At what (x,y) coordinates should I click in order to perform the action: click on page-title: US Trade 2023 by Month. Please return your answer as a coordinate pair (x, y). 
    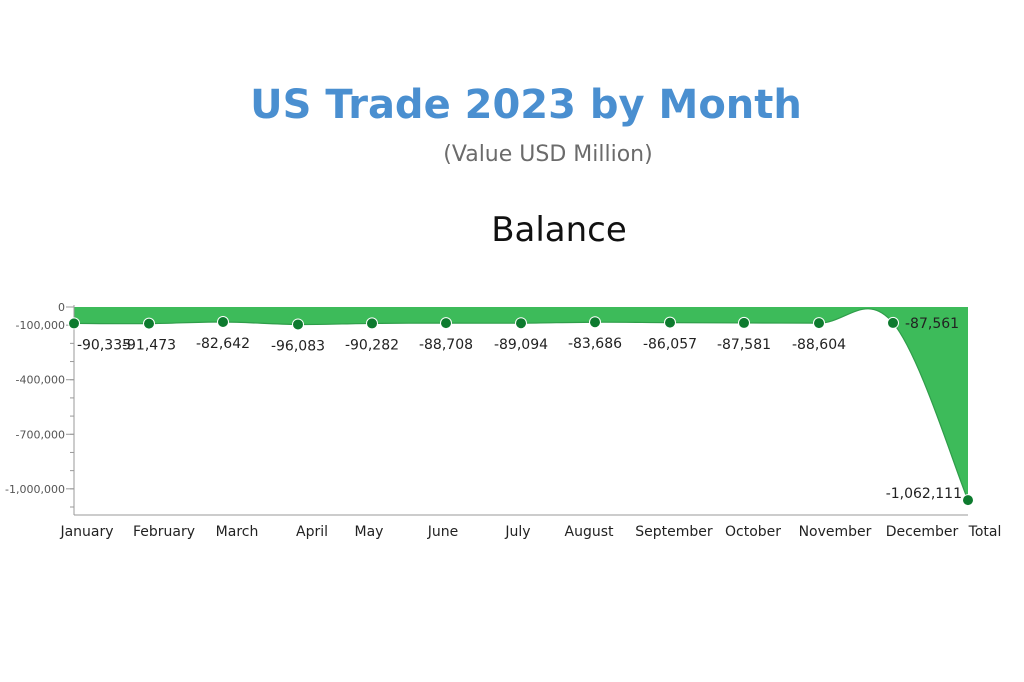
    Looking at the image, I should click on (526, 105).